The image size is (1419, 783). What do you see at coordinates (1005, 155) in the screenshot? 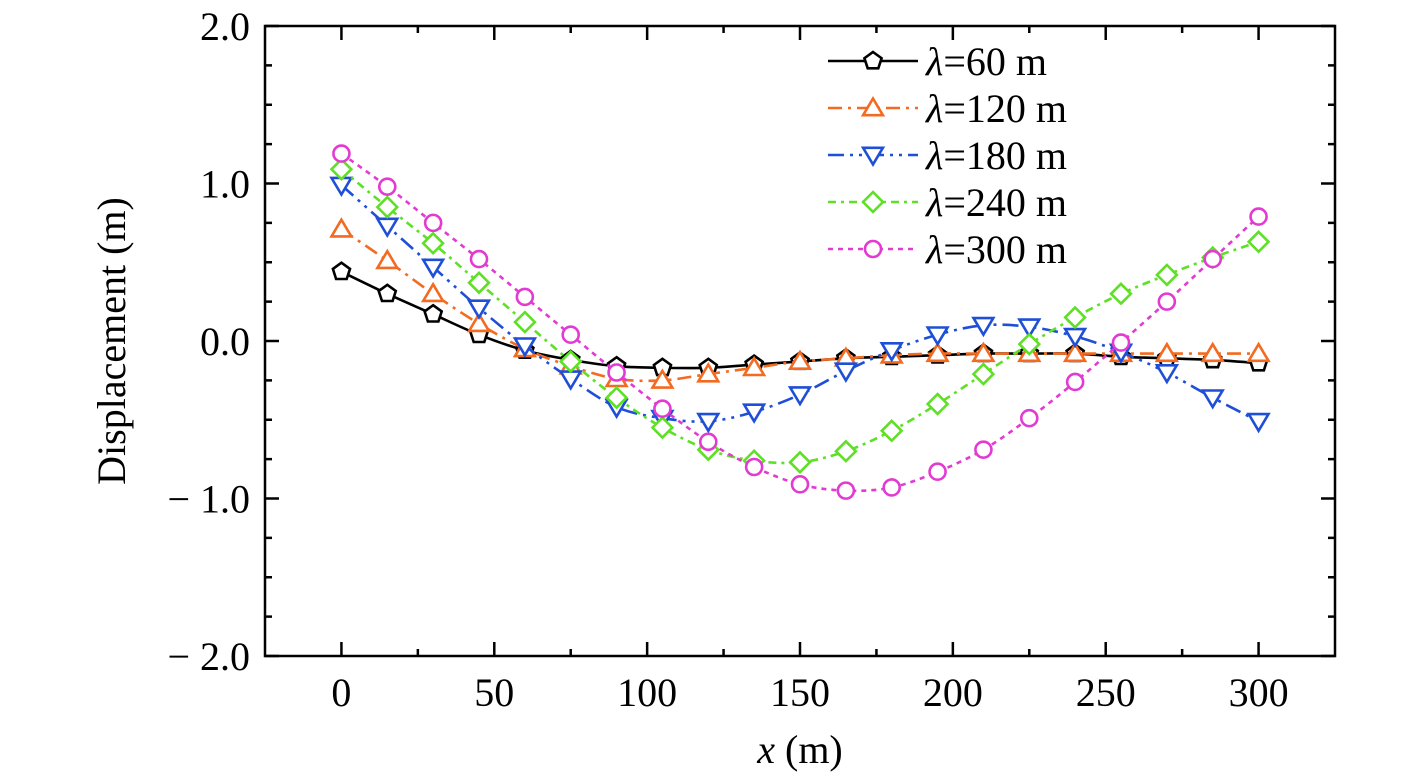
I see `legend-value: =180 m` at bounding box center [1005, 155].